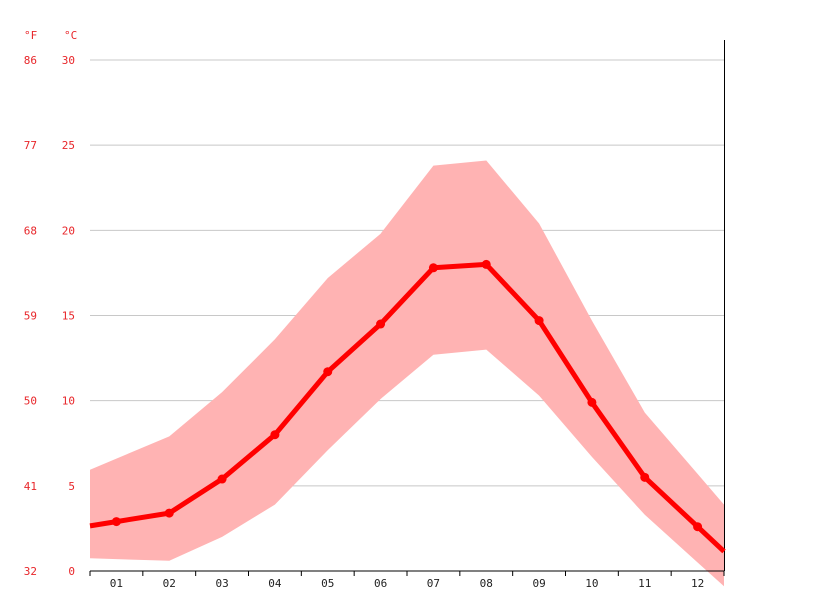 This screenshot has height=611, width=815. Describe the element at coordinates (68, 145) in the screenshot. I see `y-tick-celsius: 25` at that location.